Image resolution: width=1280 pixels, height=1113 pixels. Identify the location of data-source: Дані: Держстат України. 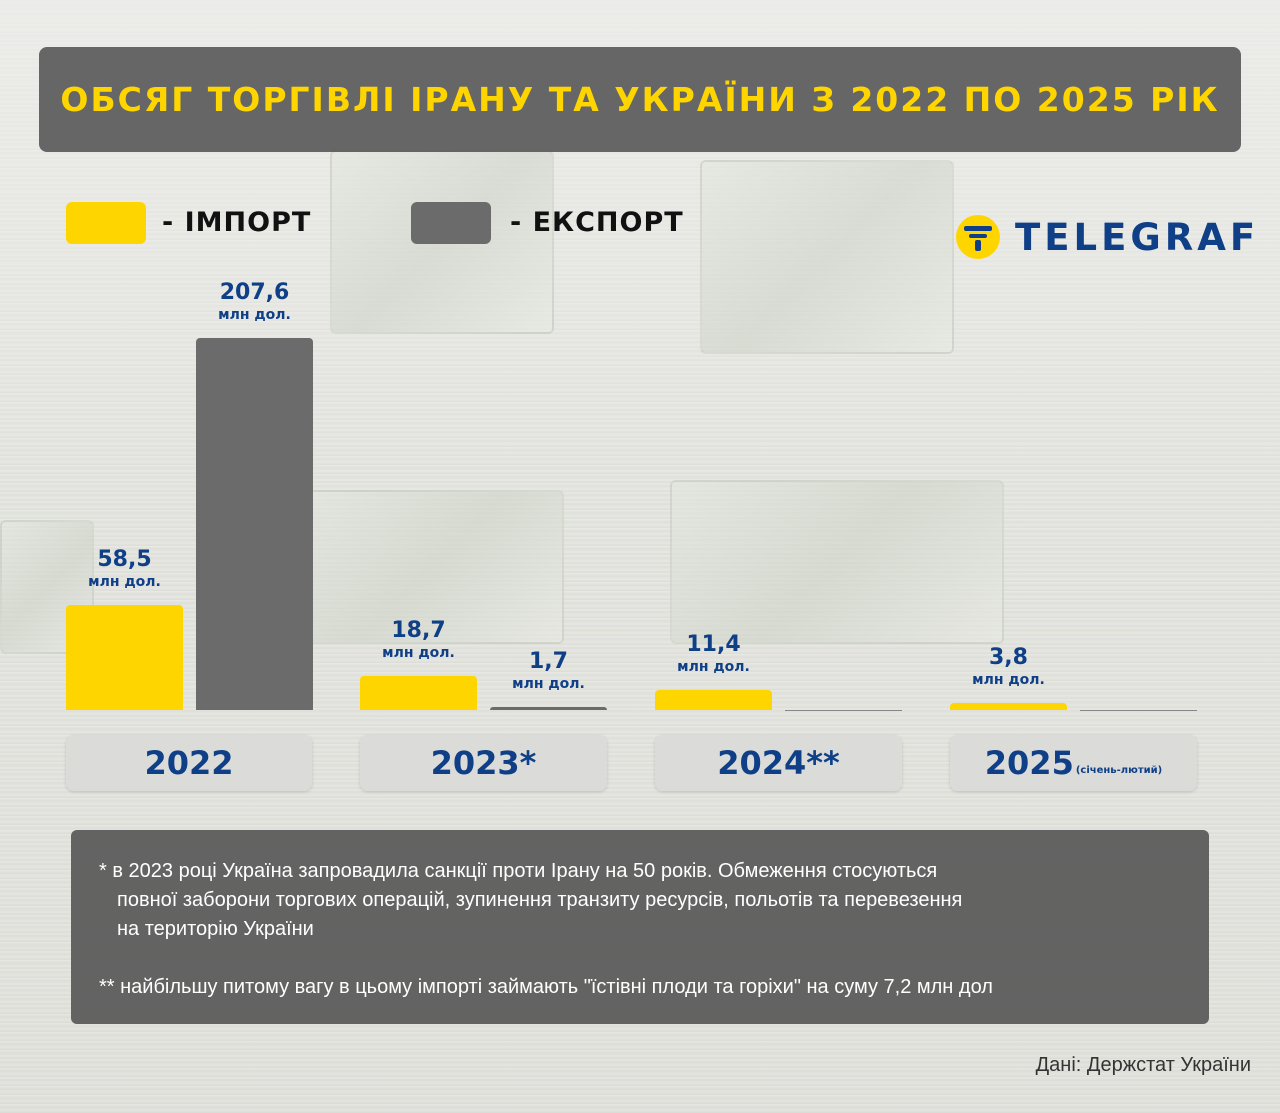
(1143, 1065).